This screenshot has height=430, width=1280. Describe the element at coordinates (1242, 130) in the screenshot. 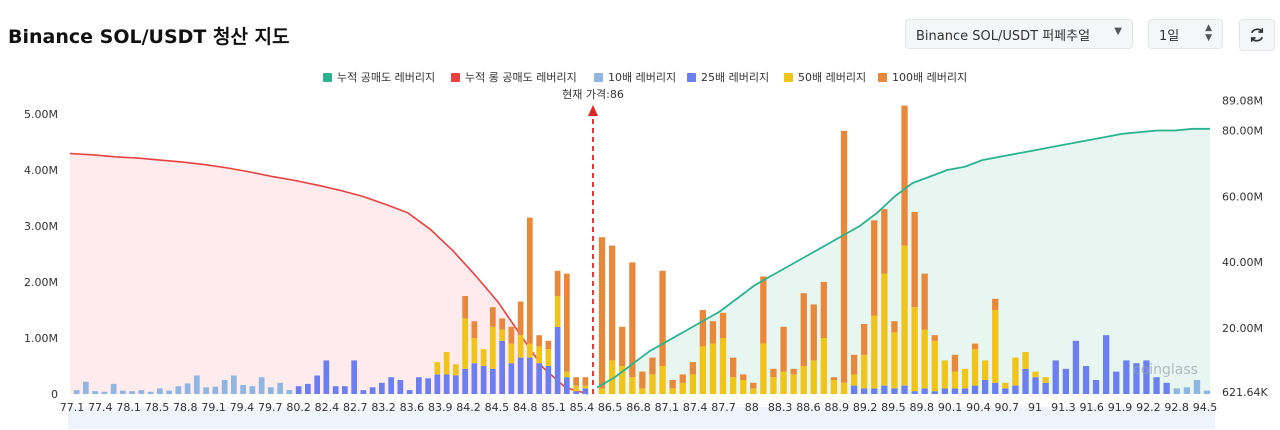

I see `y-right-tick: 80.00M` at that location.